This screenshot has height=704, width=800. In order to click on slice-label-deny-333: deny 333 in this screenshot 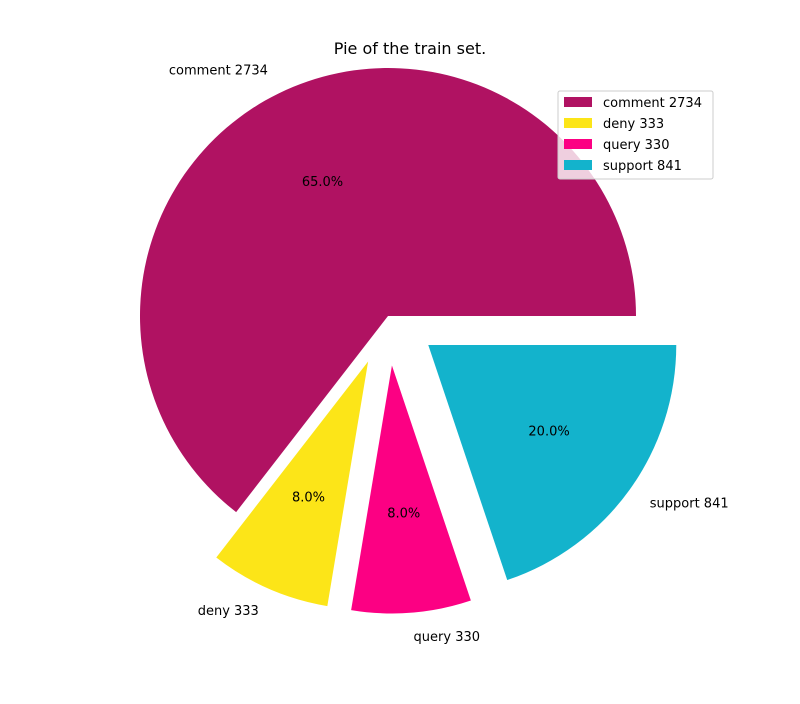, I will do `click(228, 611)`.